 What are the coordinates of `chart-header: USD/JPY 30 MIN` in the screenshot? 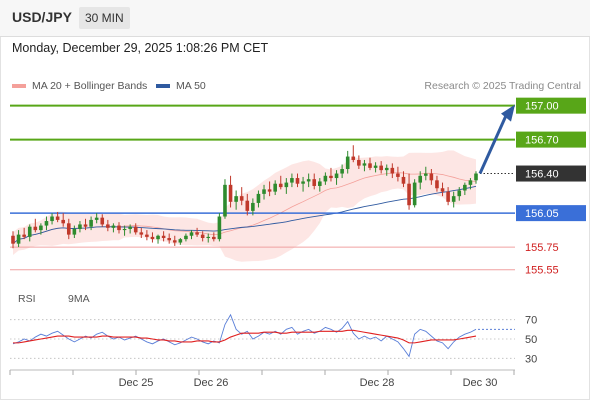 It's located at (295, 18).